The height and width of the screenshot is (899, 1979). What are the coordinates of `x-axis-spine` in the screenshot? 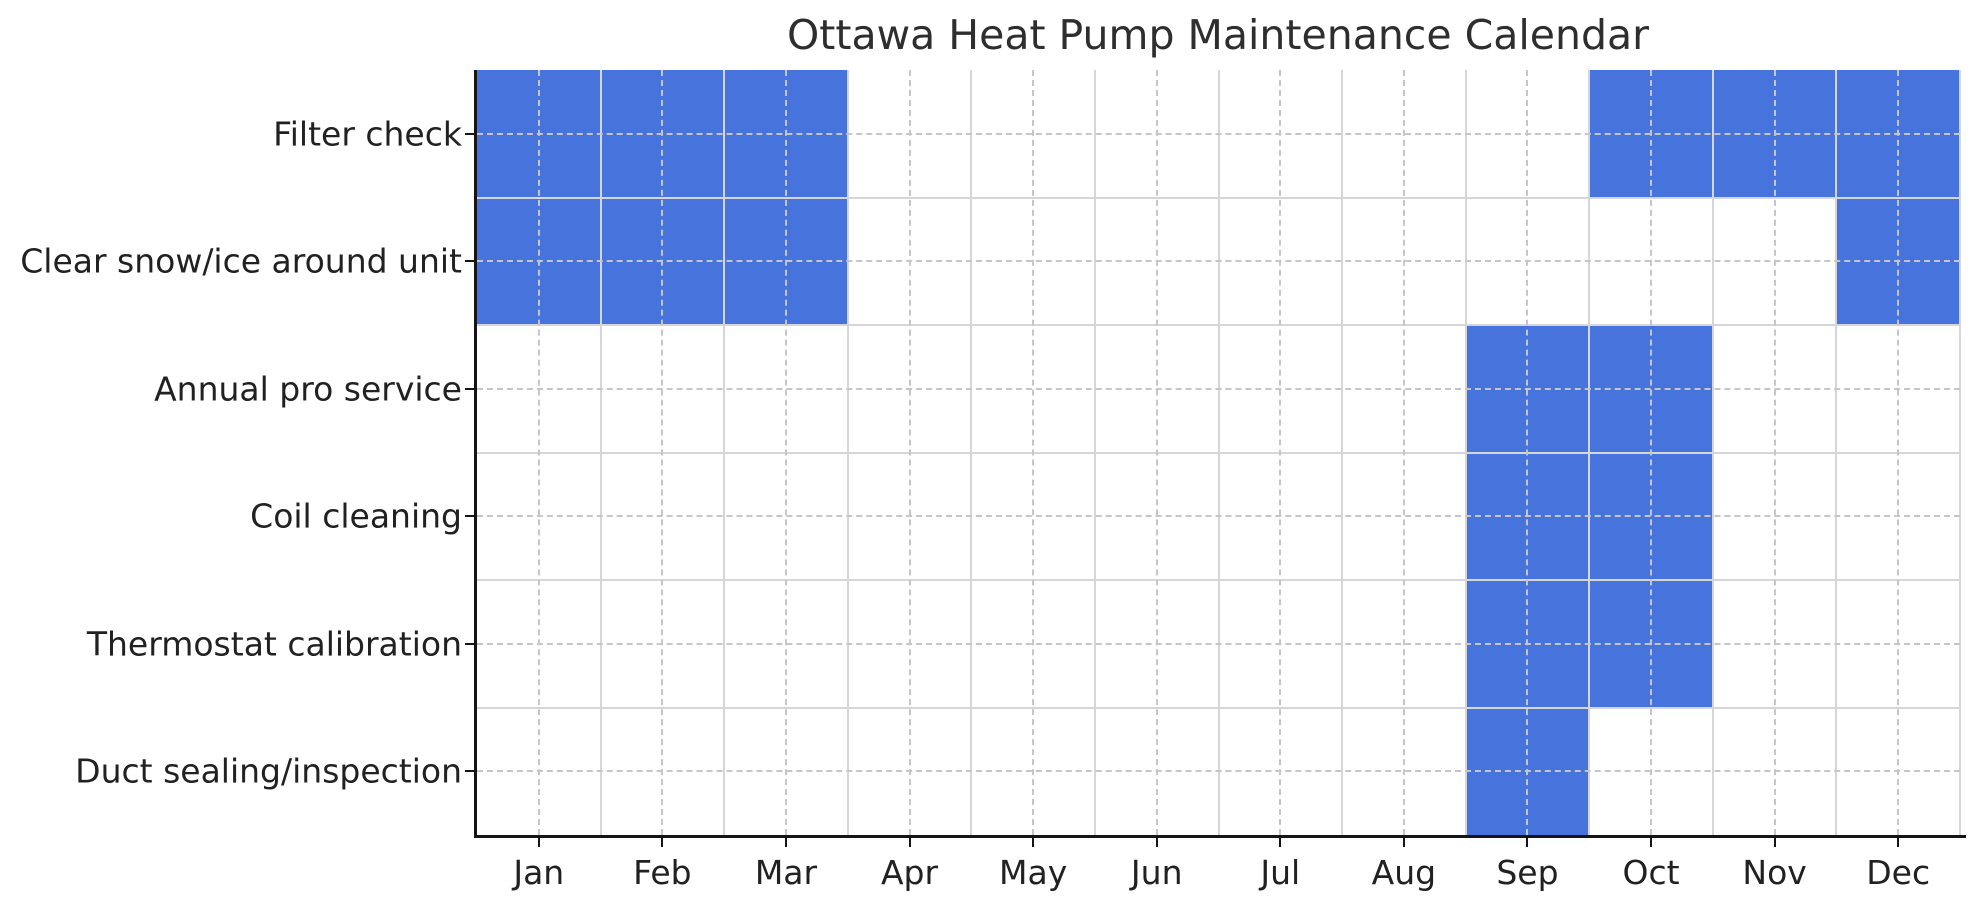 It's located at (1220, 836).